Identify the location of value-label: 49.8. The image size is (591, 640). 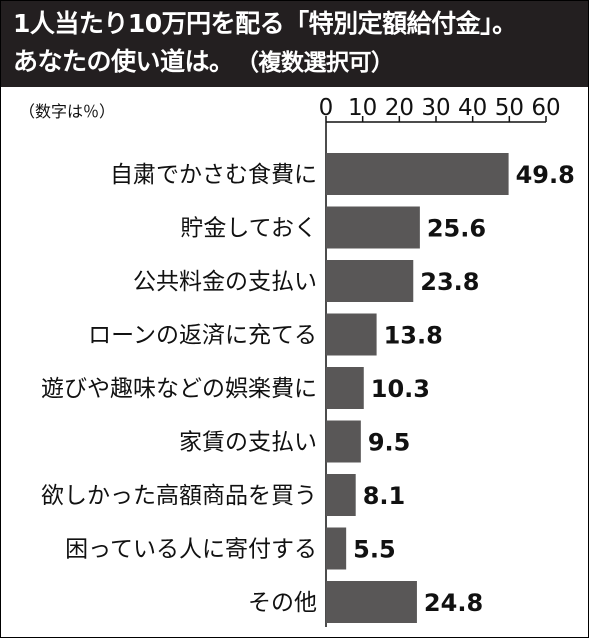
(545, 175).